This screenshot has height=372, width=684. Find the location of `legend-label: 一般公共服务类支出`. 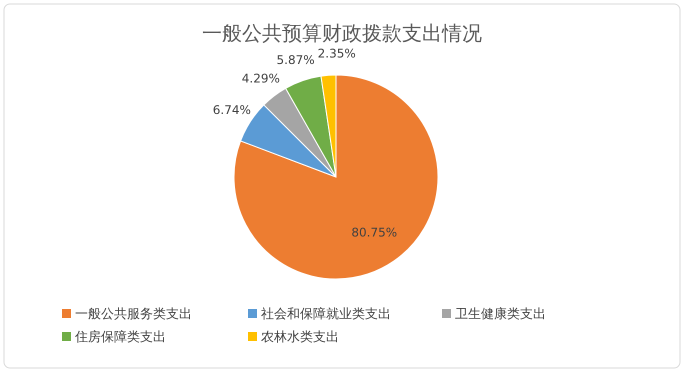

legend-label: 一般公共服务类支出 is located at coordinates (133, 314).